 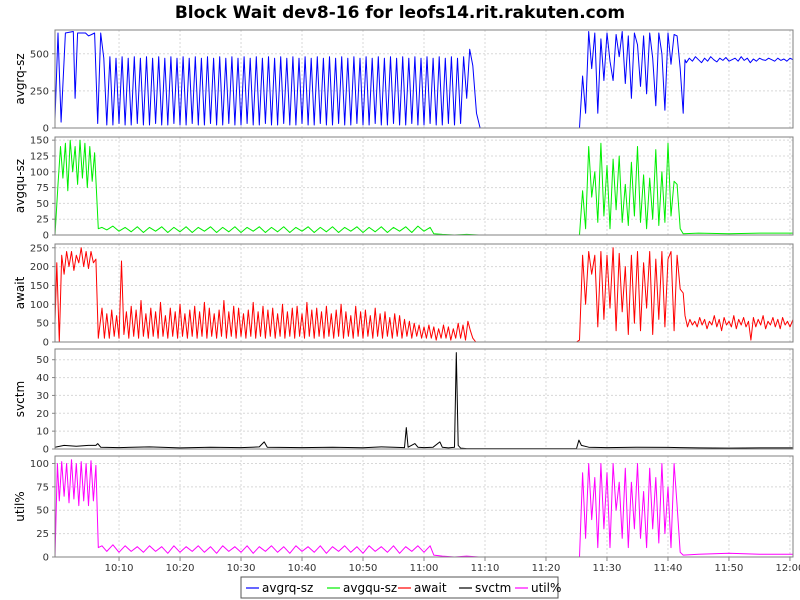 I want to click on legend-item-svctm: svctm, so click(x=485, y=588).